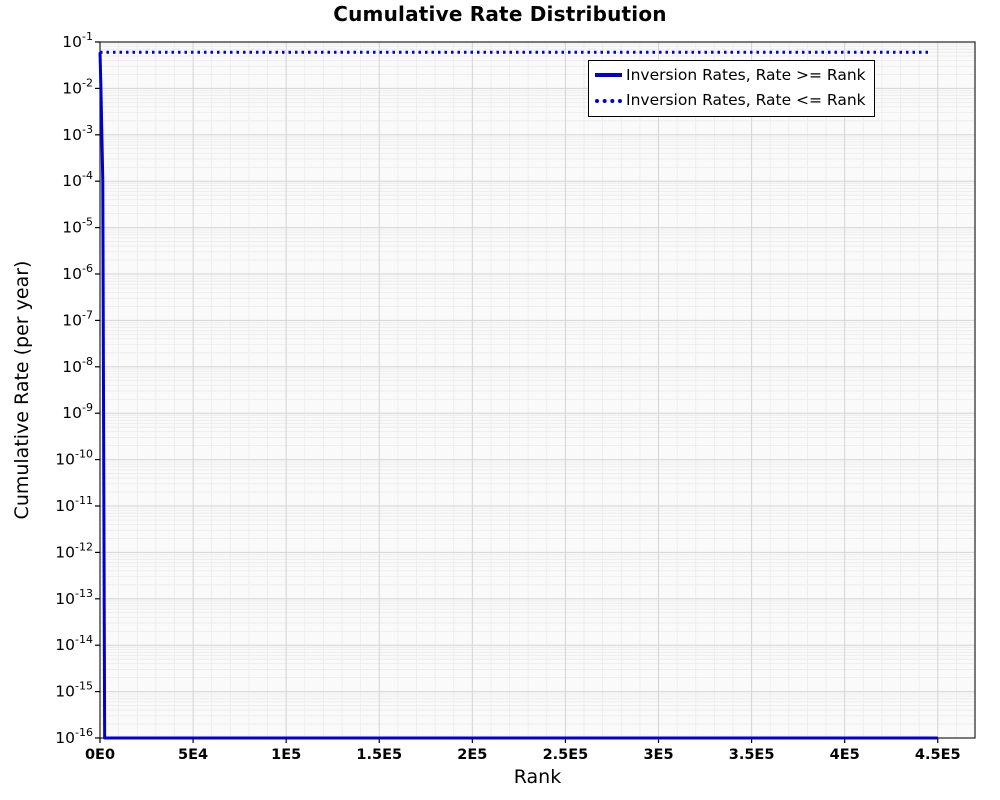 This screenshot has width=1000, height=800. What do you see at coordinates (77, 272) in the screenshot?
I see `y-tick-label: 10⁻⁶` at bounding box center [77, 272].